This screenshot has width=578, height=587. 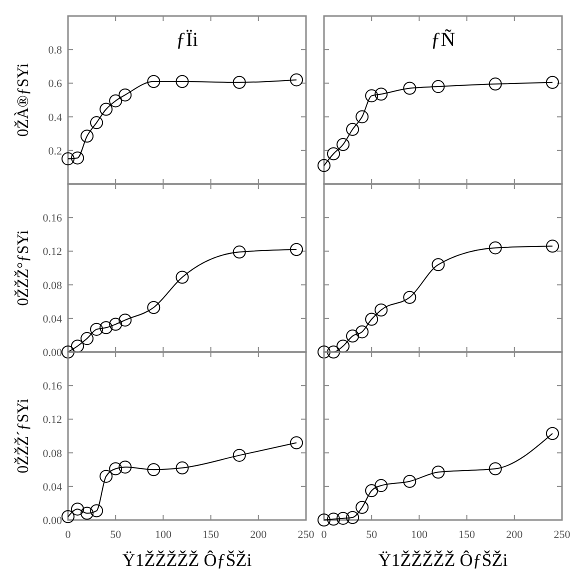 I want to click on y-axis-title: 0ŽŽŽ´ƒSYi, so click(x=23, y=436).